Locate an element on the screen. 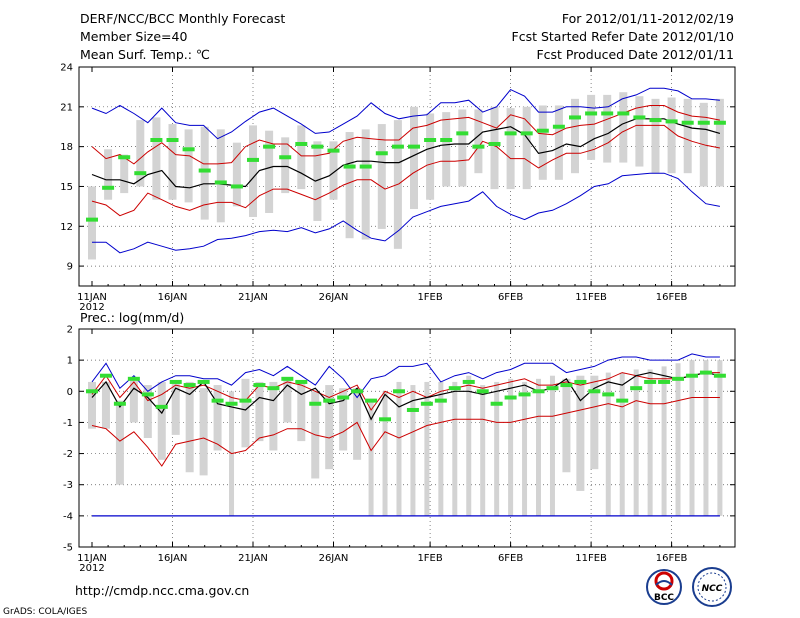 The height and width of the screenshot is (618, 800). temp-xtick-label: 1FEB is located at coordinates (429, 297).